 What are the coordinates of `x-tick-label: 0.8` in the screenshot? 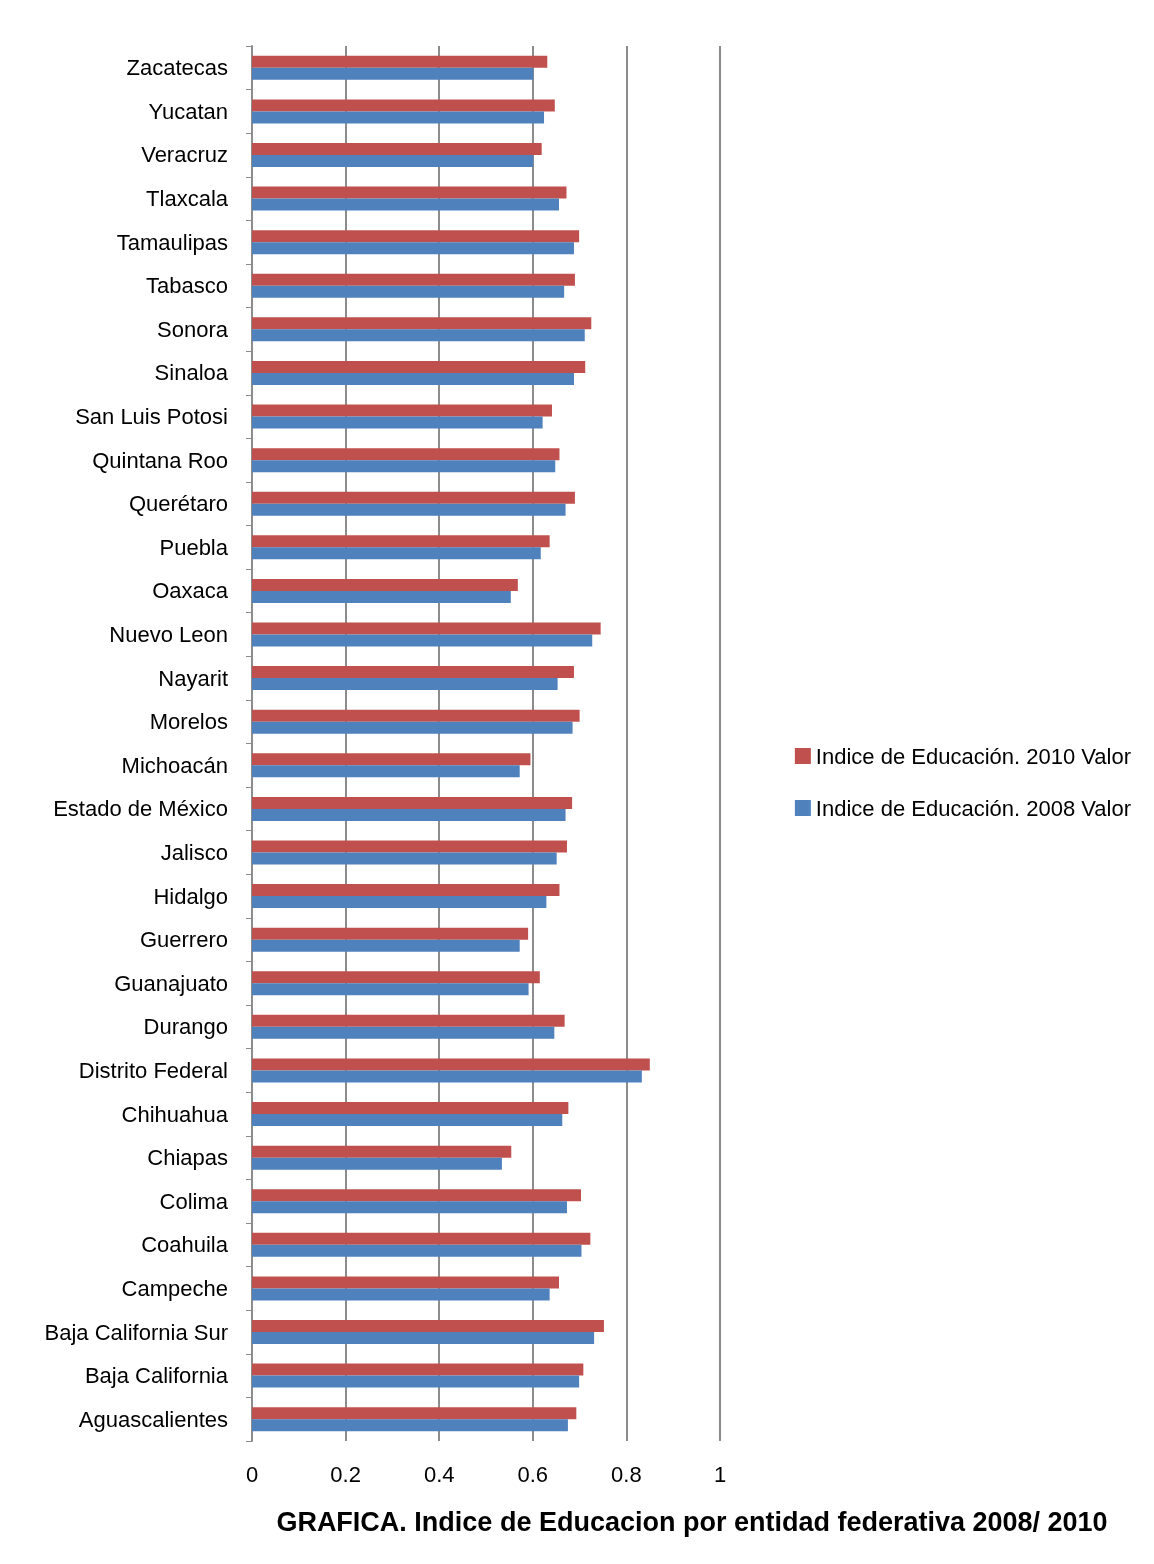 It's located at (626, 1474).